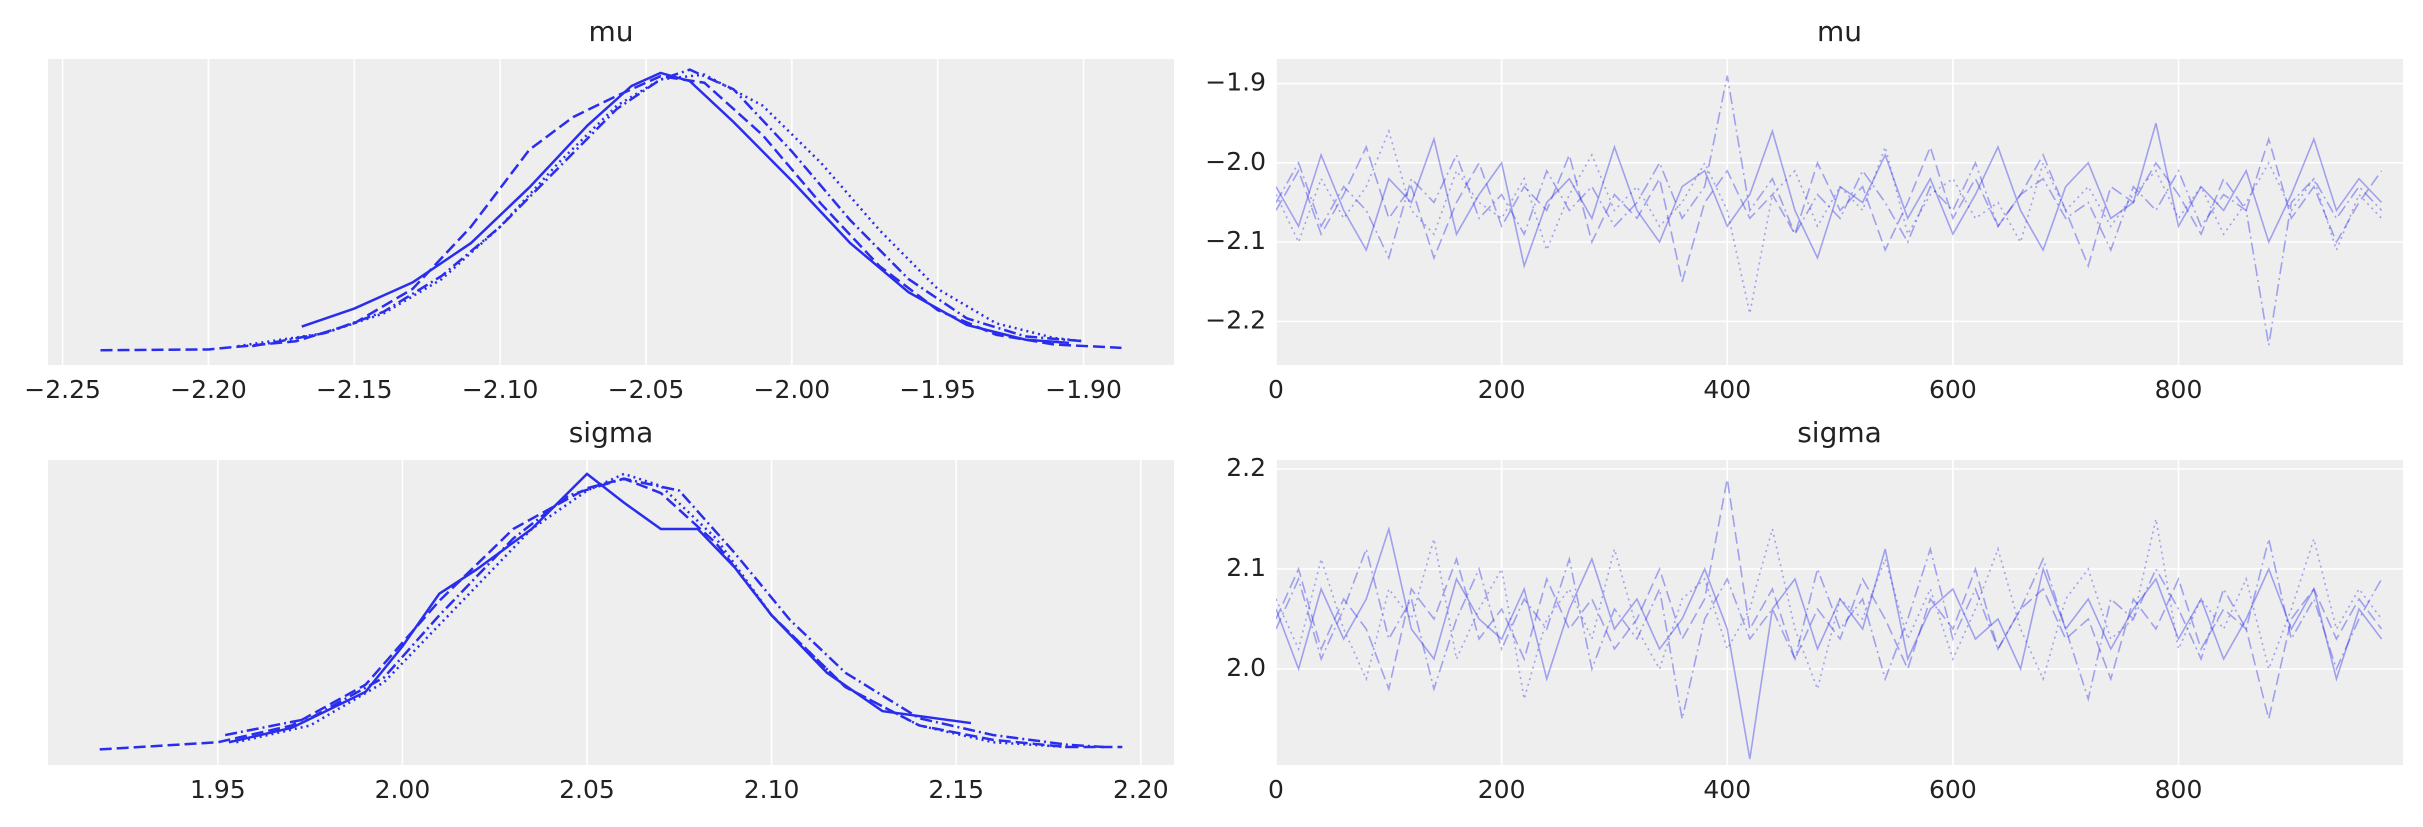 Image resolution: width=2423 pixels, height=827 pixels. What do you see at coordinates (937, 389) in the screenshot?
I see `x-tick-label: −1.95` at bounding box center [937, 389].